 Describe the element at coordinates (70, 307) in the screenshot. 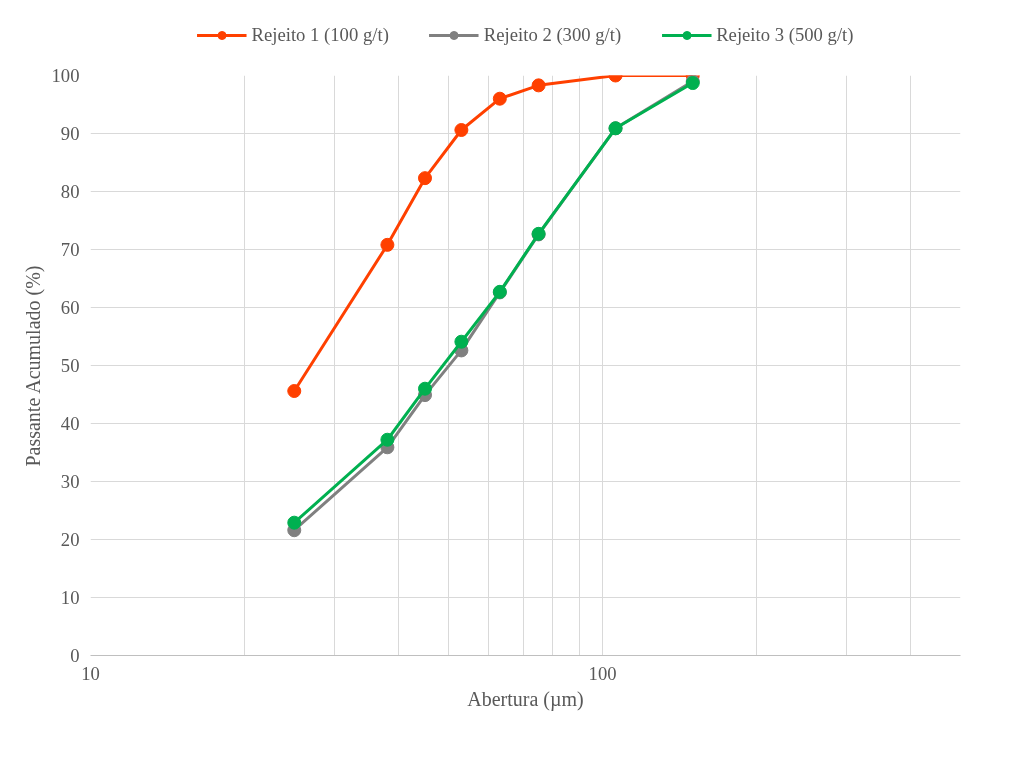

I see `y-tick-label: 60` at that location.